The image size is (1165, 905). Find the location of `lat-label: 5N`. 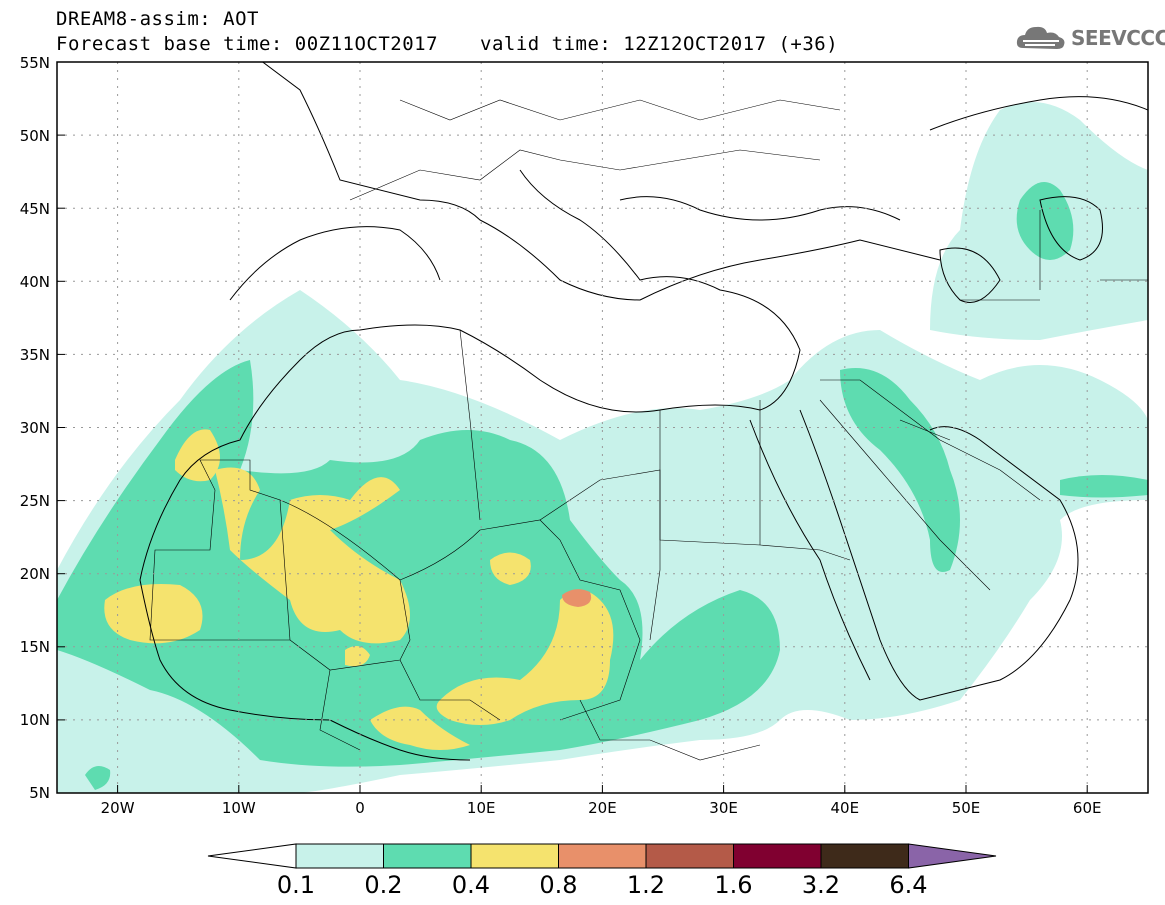

lat-label: 5N is located at coordinates (39, 793).